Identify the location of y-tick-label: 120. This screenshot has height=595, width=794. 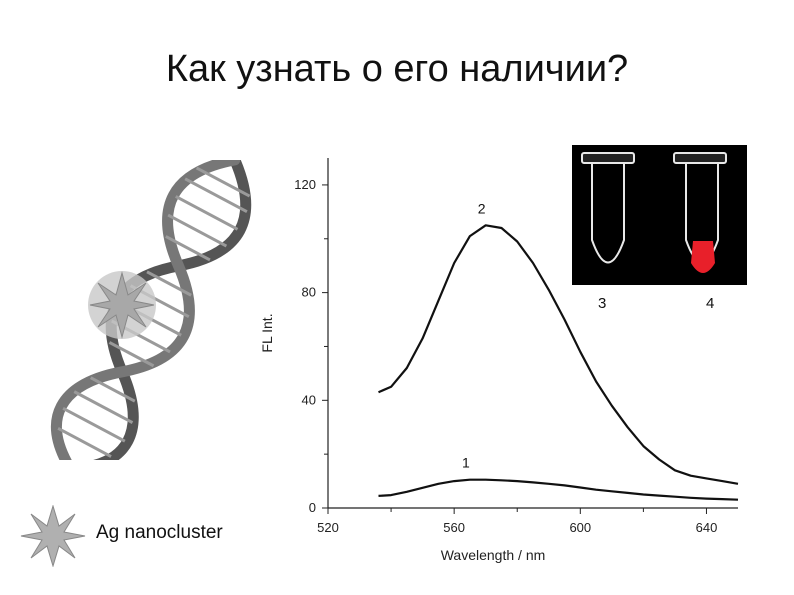
(305, 184).